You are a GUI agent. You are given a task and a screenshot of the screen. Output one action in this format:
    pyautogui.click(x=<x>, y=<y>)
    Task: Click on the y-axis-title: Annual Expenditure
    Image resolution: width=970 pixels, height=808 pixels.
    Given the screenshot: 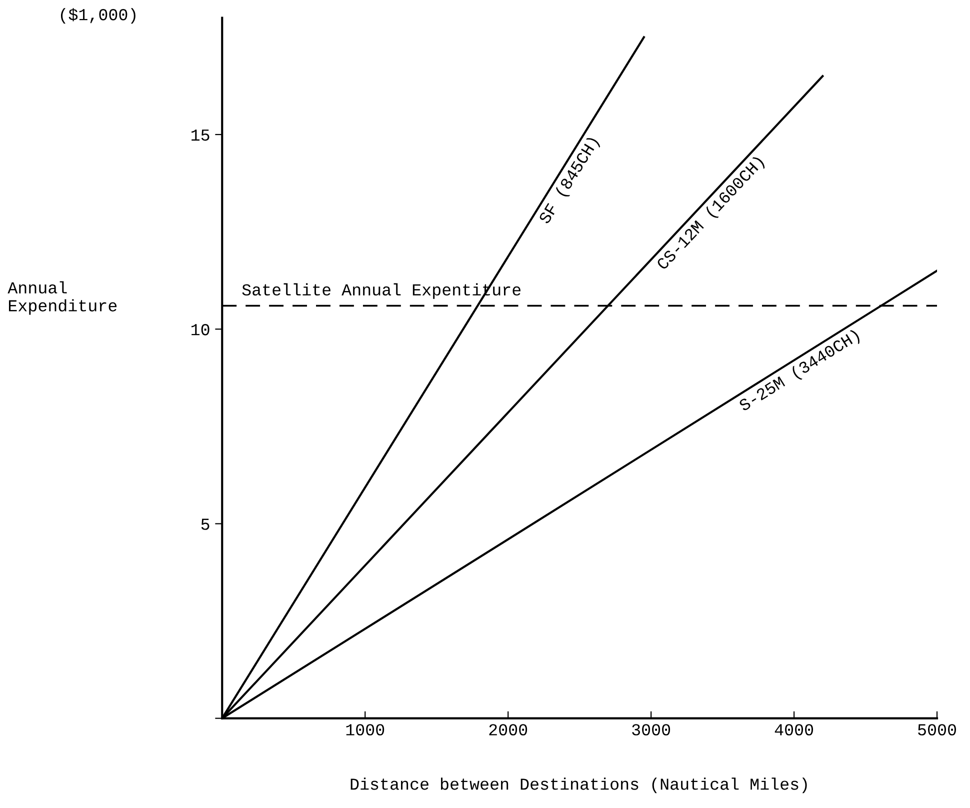 What is the action you would take?
    pyautogui.click(x=62, y=298)
    